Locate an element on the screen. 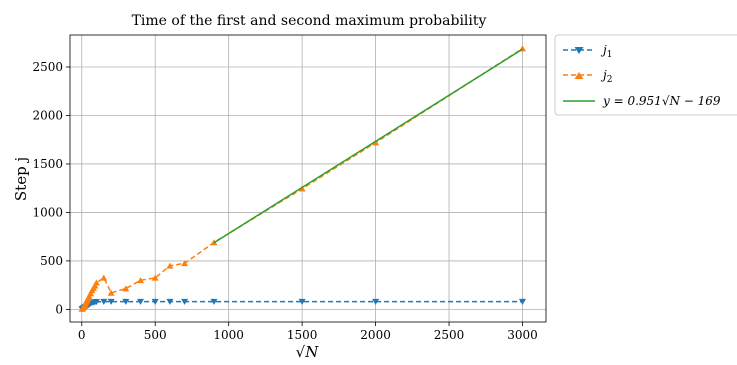 Image resolution: width=737 pixels, height=365 pixels. x-tick-label: 1500 is located at coordinates (302, 335).